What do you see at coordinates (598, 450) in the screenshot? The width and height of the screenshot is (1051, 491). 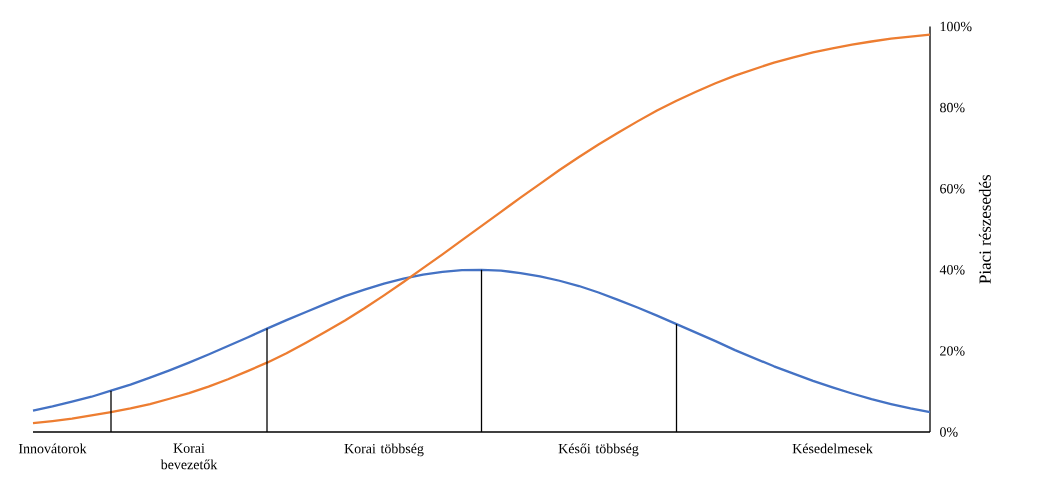 I see `x-tick-label: Késői többség` at bounding box center [598, 450].